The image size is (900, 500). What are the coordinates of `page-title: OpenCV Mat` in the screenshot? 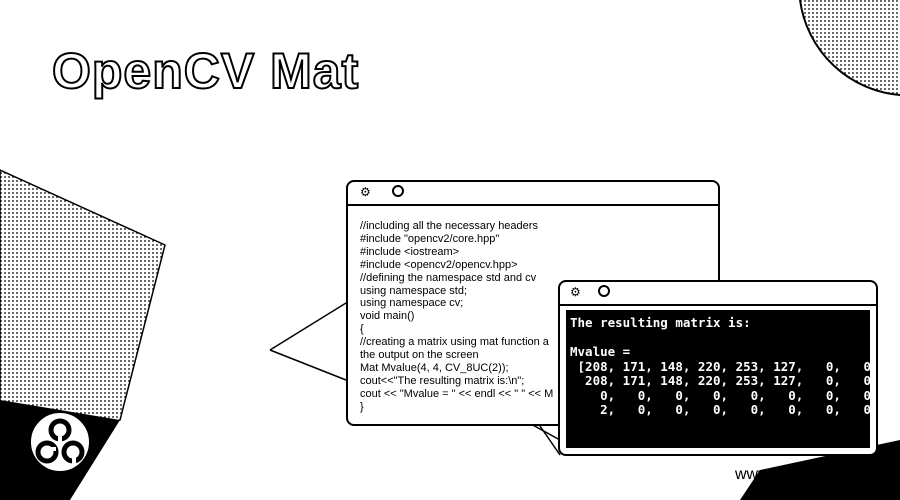 It's located at (205, 71).